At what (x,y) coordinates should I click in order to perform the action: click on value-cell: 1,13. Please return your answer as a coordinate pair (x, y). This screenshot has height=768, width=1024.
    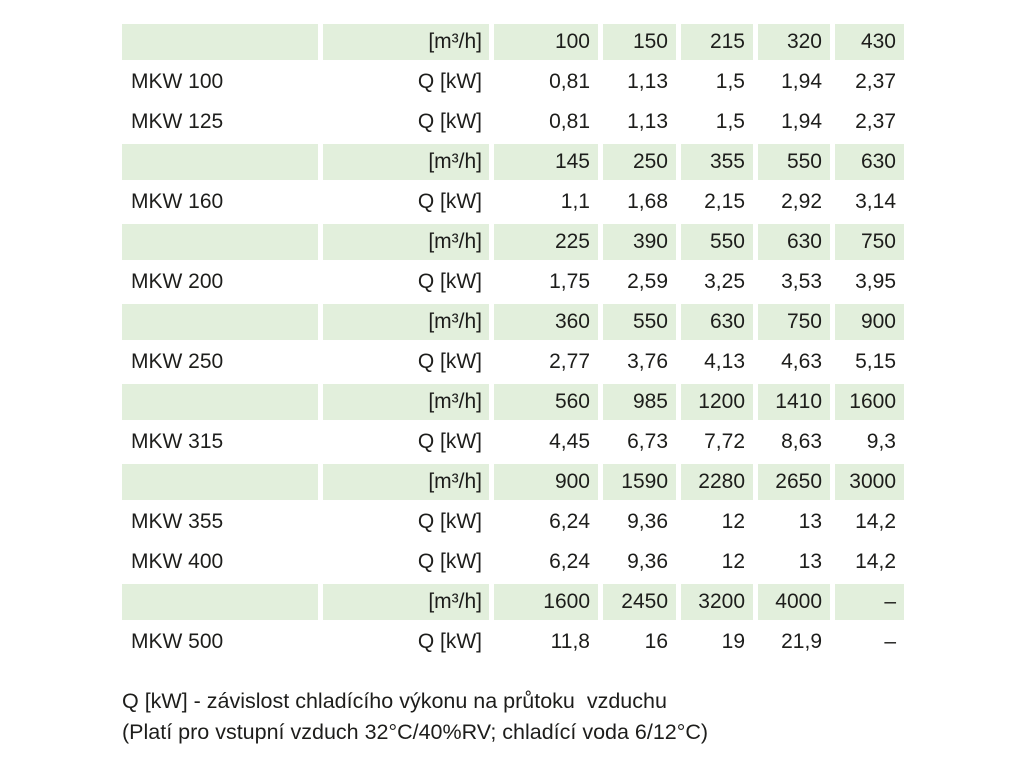
    Looking at the image, I should click on (647, 121).